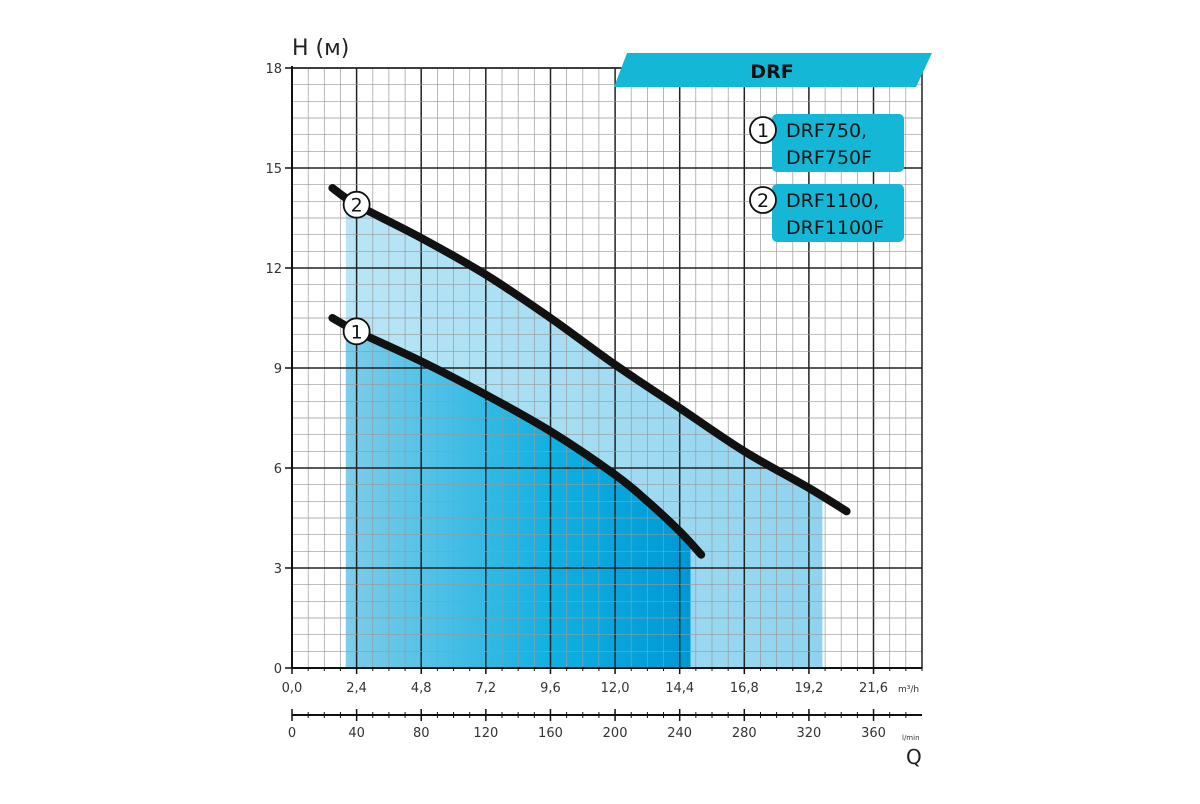 This screenshot has height=804, width=1200. What do you see at coordinates (278, 369) in the screenshot?
I see `y-tick-label: 9` at bounding box center [278, 369].